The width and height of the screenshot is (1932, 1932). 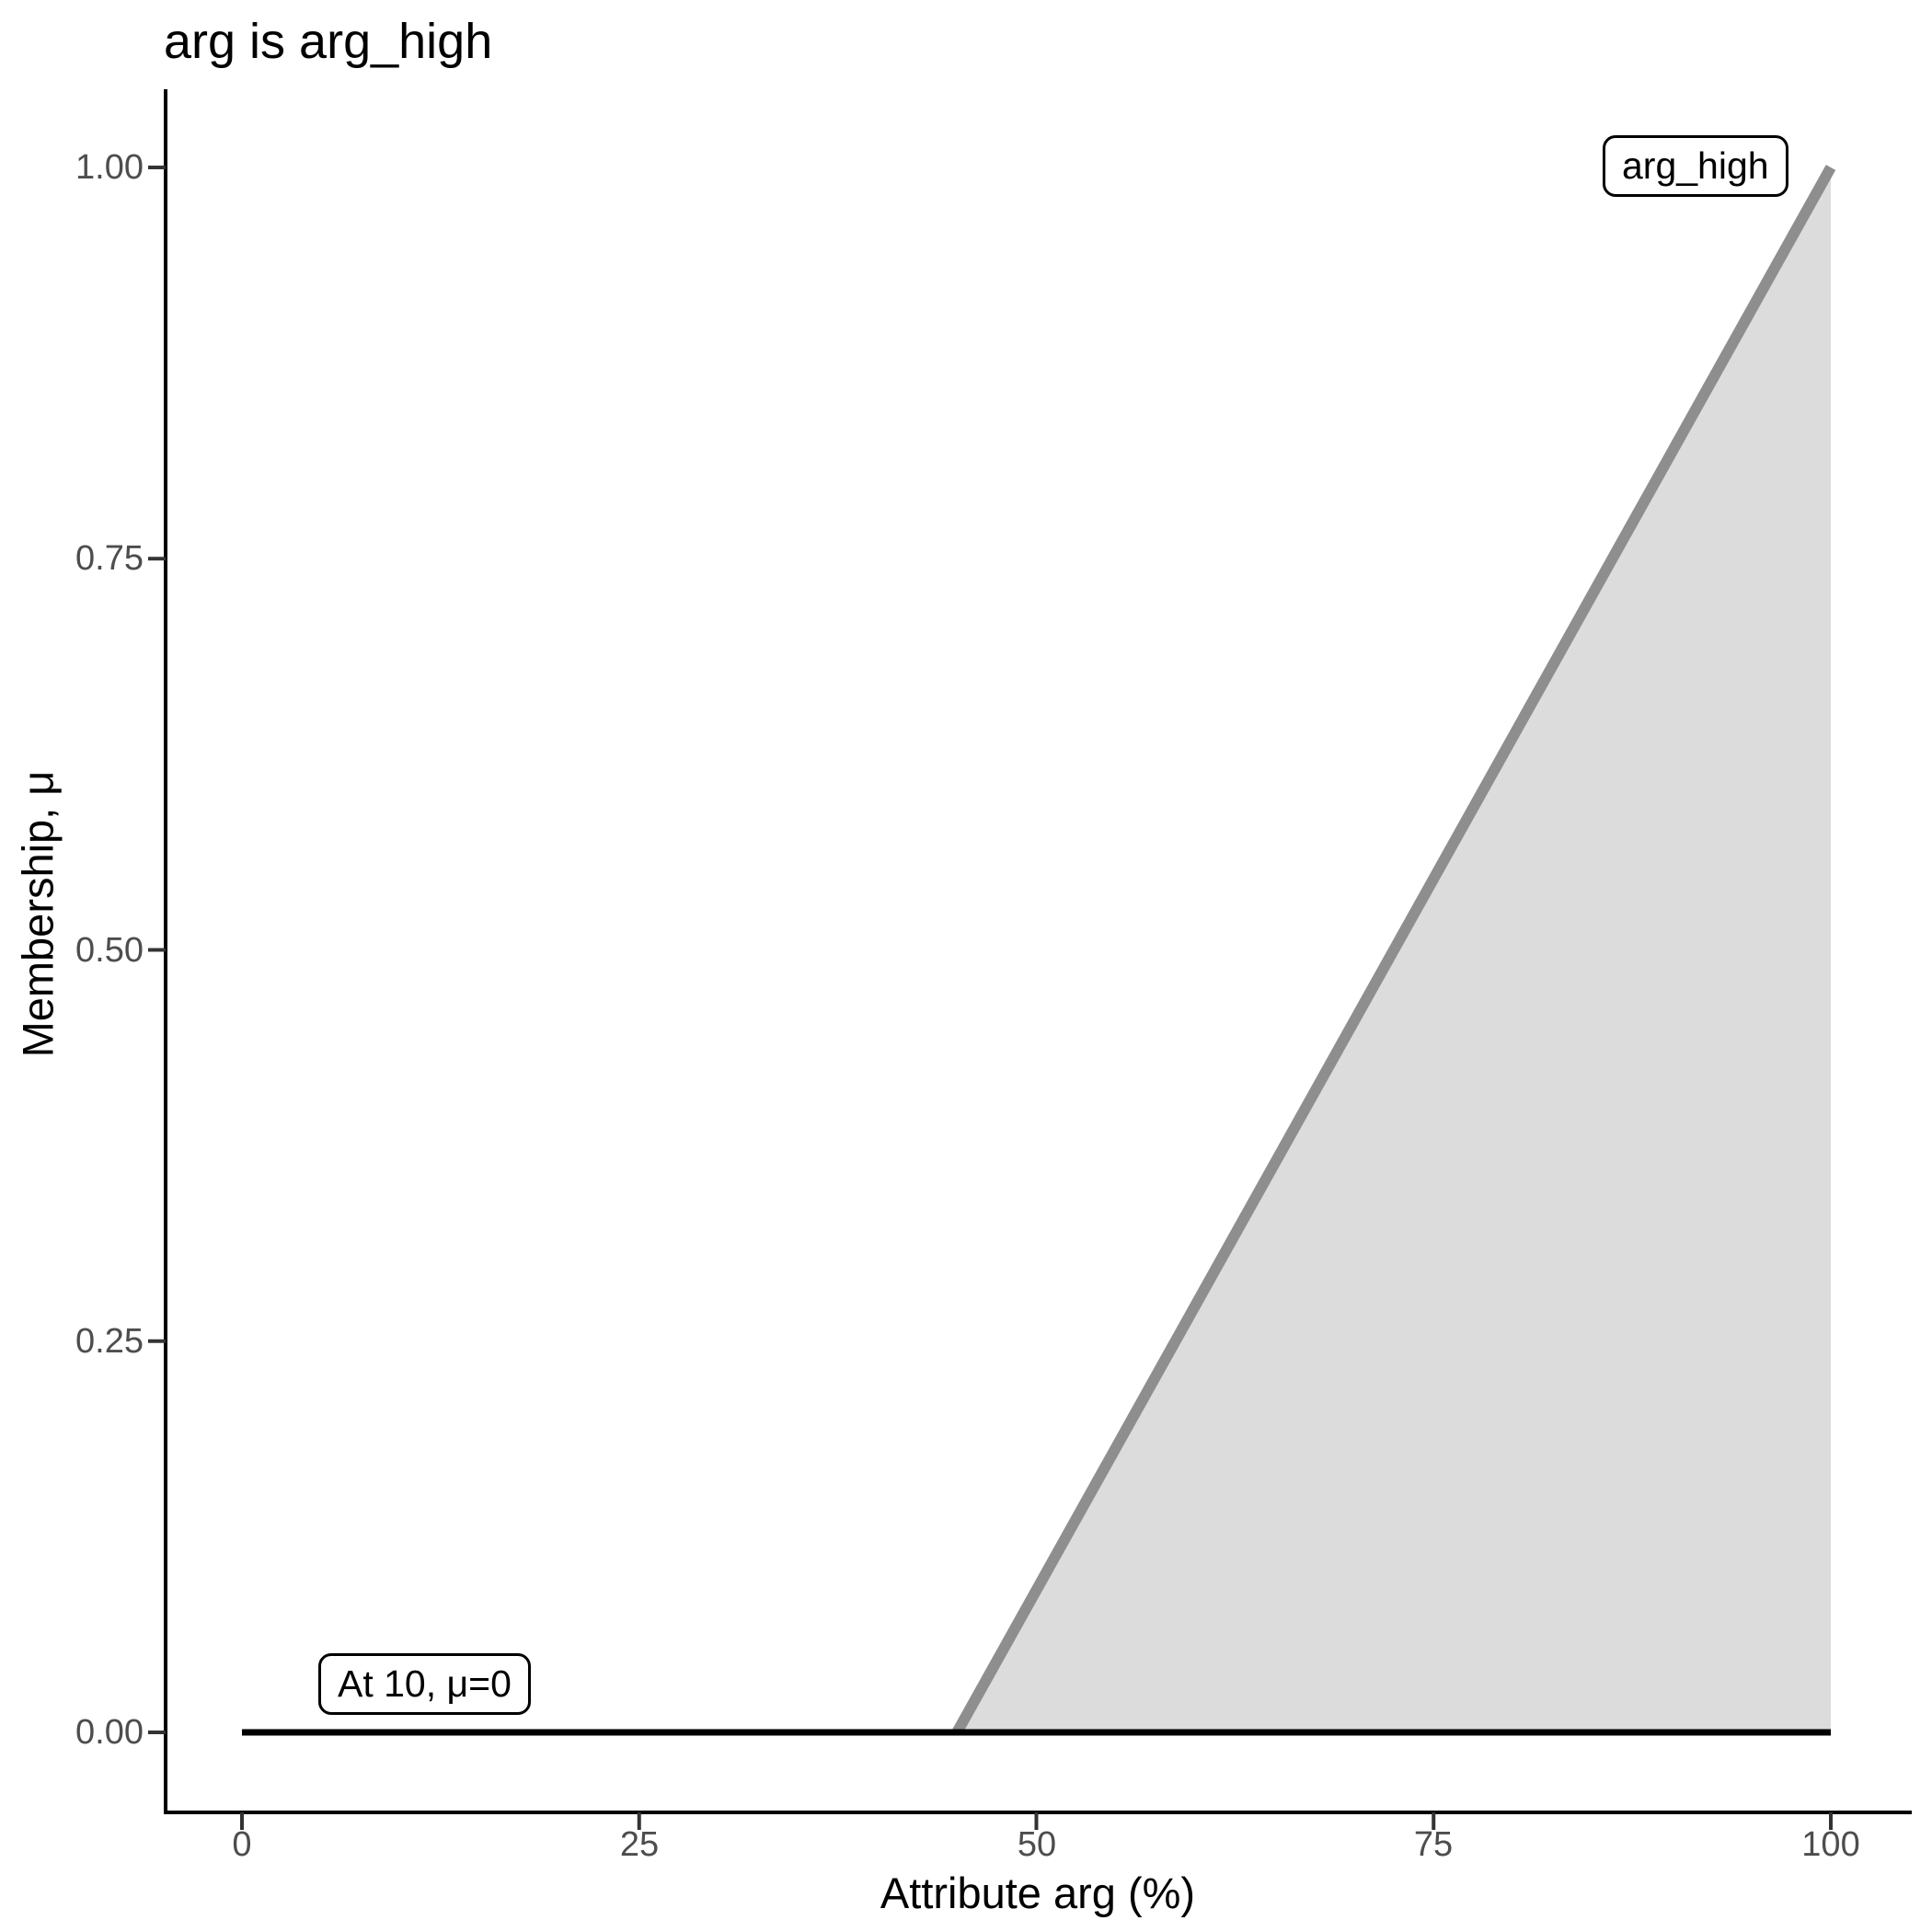 What do you see at coordinates (38, 914) in the screenshot?
I see `y-axis-title: Membership, μ` at bounding box center [38, 914].